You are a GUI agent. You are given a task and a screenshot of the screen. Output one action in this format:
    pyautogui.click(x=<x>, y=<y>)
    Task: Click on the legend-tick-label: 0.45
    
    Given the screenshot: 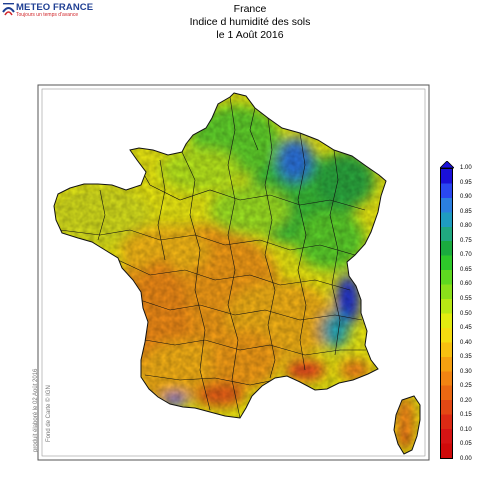 What is the action you would take?
    pyautogui.click(x=466, y=328)
    